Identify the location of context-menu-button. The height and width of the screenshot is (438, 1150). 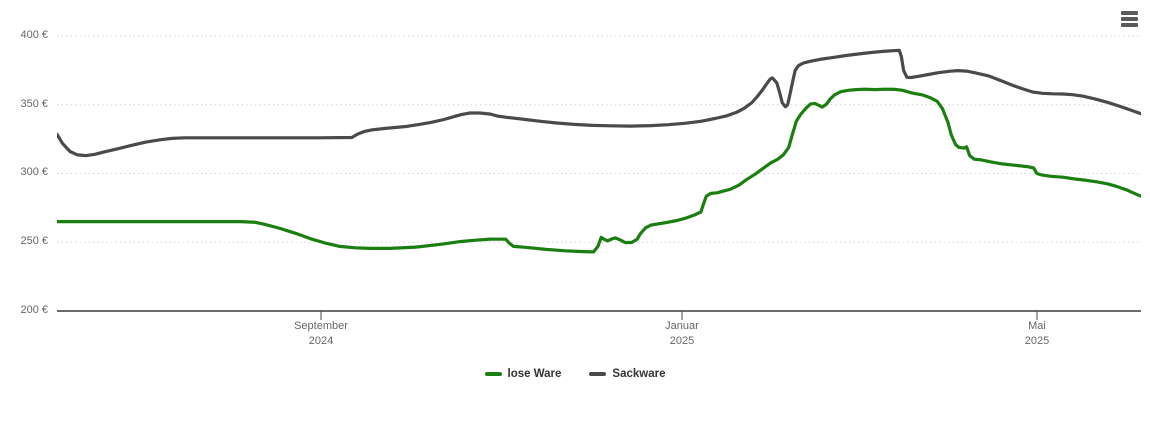
(1129, 19).